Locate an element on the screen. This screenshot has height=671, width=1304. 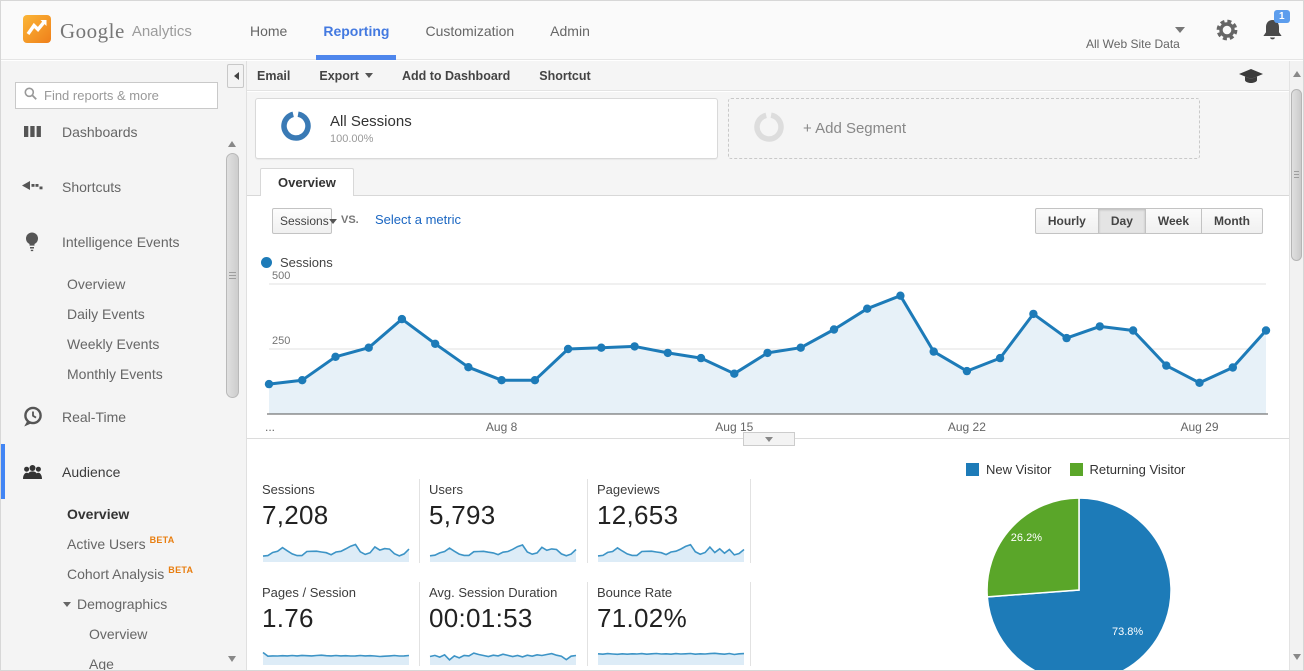
chart-collapse-handle is located at coordinates (769, 439).